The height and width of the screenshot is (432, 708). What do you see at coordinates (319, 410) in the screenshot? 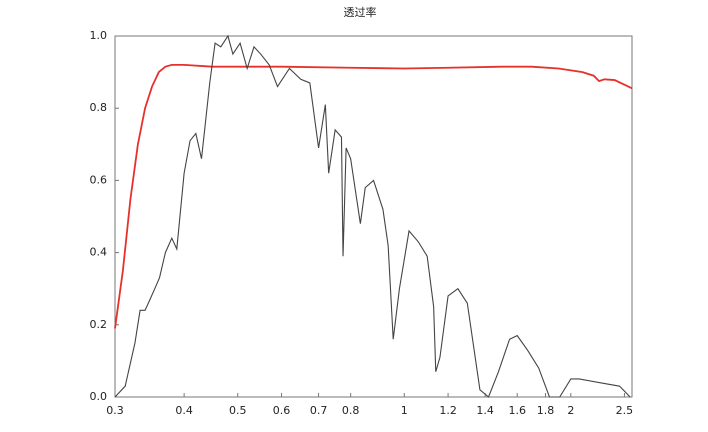
I see `x-tick-label: 0.7` at bounding box center [319, 410].